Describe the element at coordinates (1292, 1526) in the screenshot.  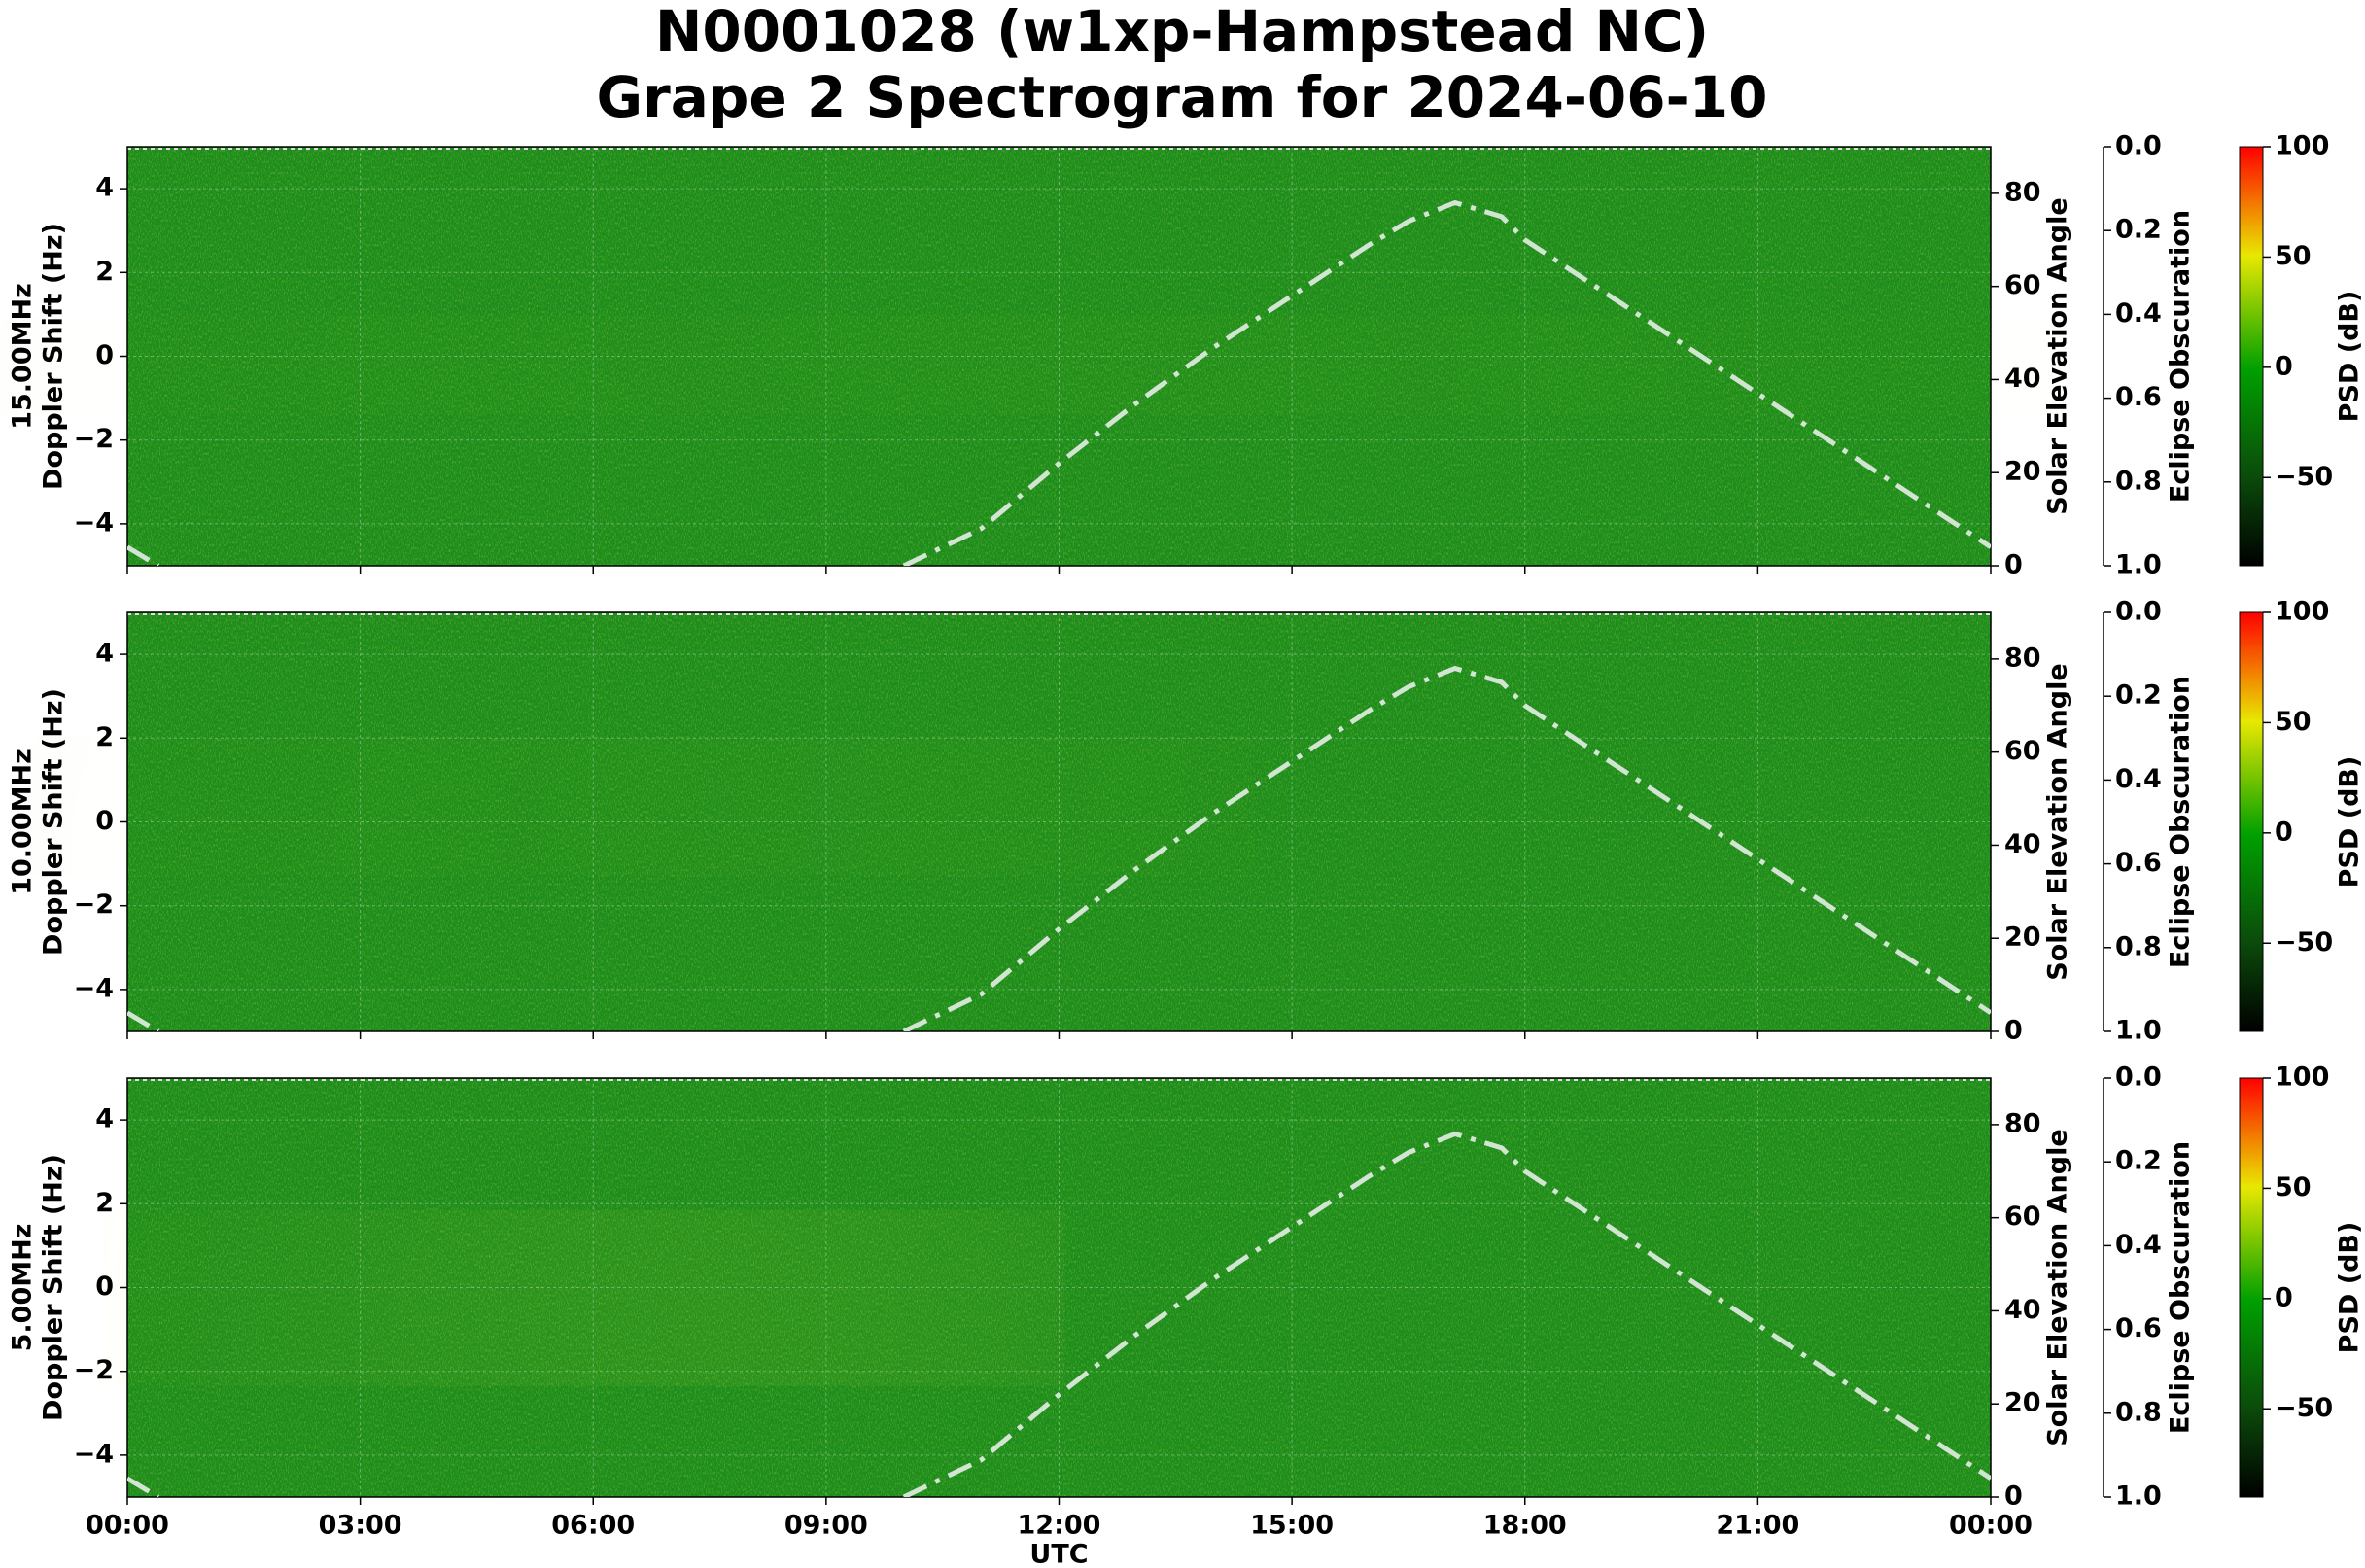
I see `x-tick-label: 15:00` at that location.